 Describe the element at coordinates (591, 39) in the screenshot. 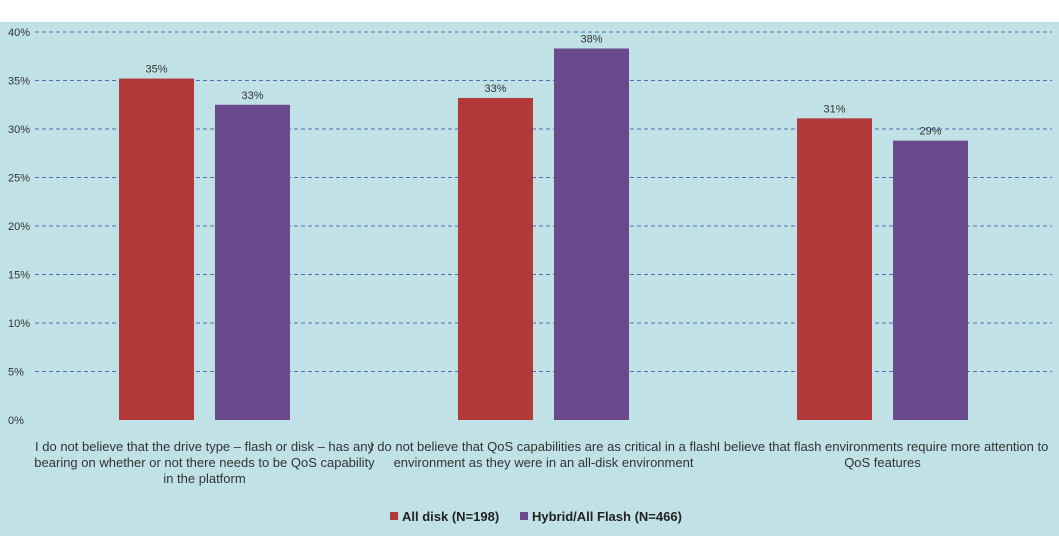

I see `data-label: 38%` at that location.